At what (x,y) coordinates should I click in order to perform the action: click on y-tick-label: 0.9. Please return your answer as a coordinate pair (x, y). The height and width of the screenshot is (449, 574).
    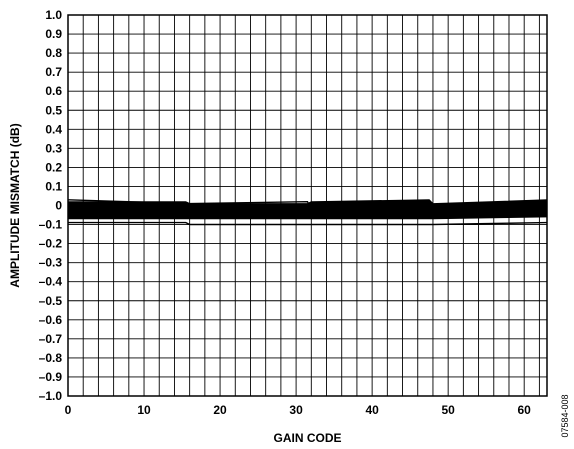
    Looking at the image, I should click on (53, 34).